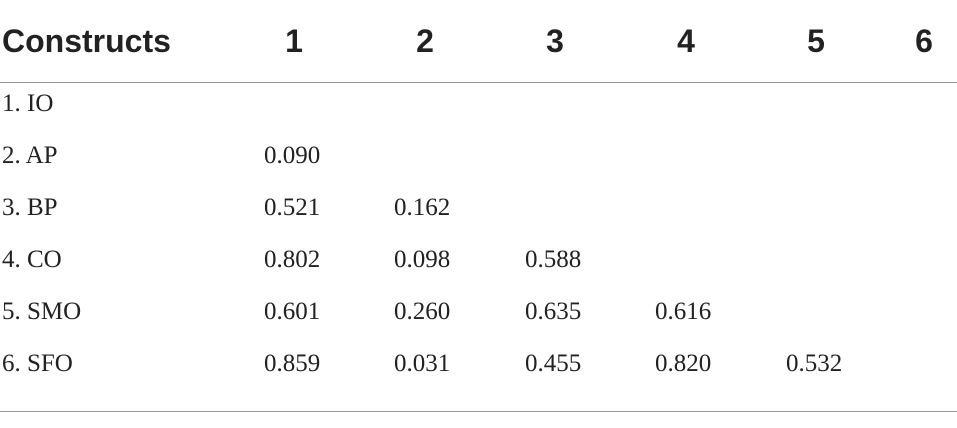 The image size is (957, 428). Describe the element at coordinates (478, 411) in the screenshot. I see `table-bottom-rule` at that location.